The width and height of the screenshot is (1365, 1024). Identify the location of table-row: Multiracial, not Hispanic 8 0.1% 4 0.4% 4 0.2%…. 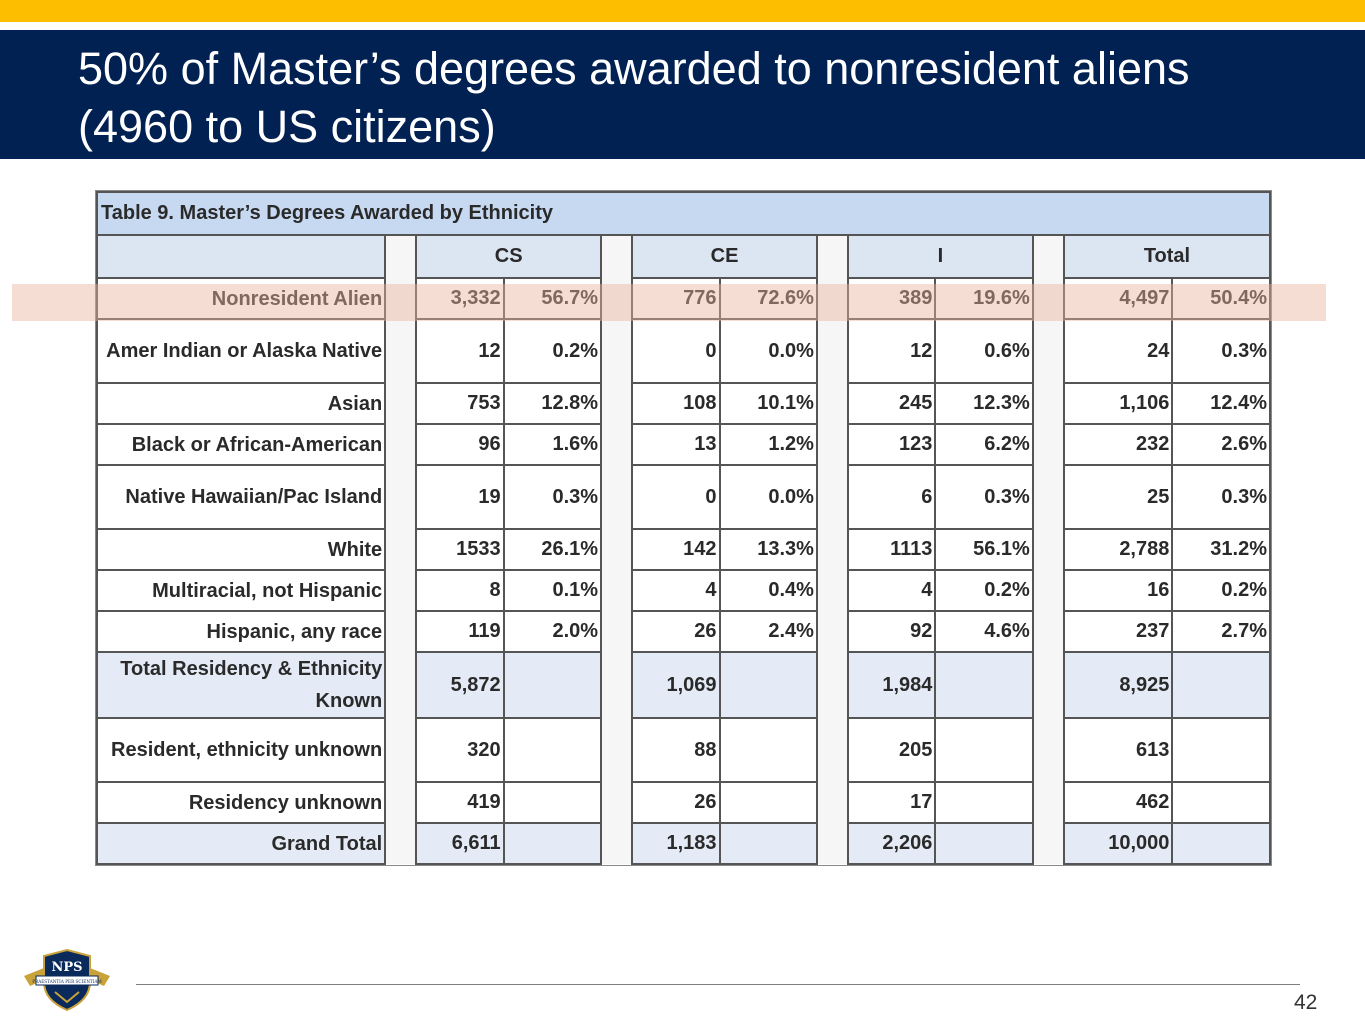
(683, 590).